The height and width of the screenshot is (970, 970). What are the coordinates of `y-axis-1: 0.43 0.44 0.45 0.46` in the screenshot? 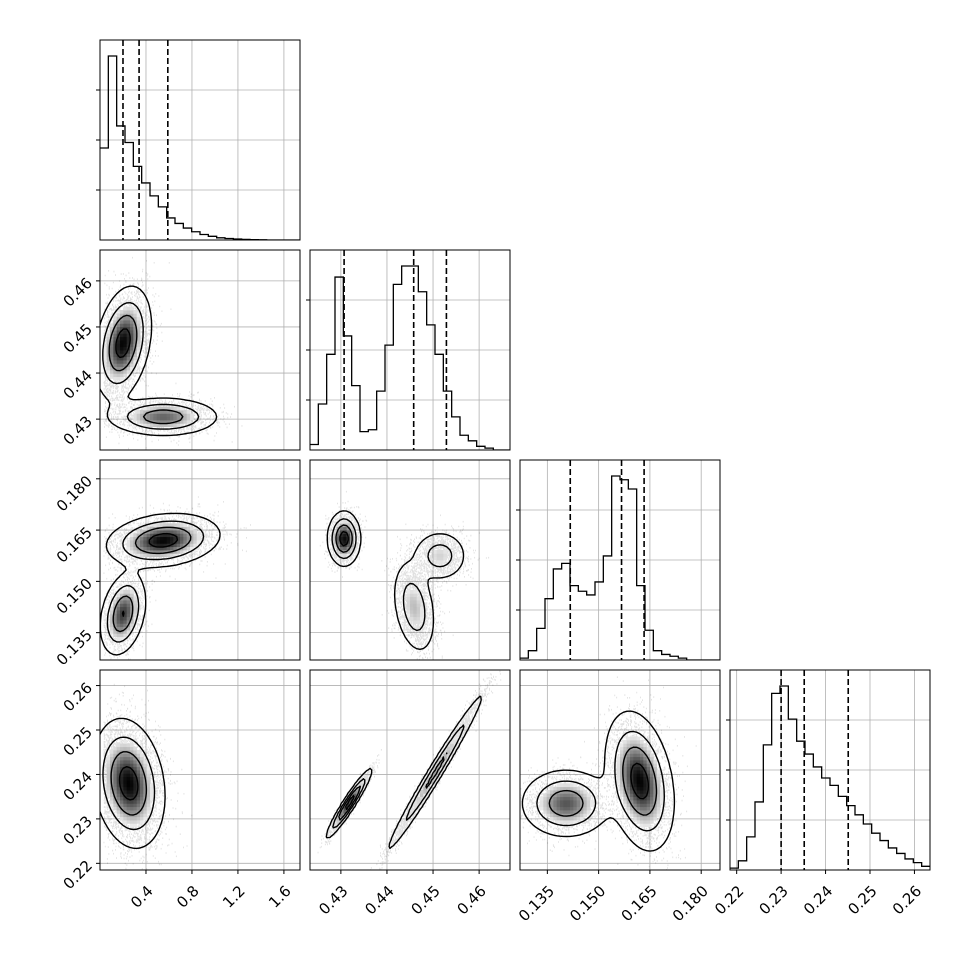 It's located at (80, 361).